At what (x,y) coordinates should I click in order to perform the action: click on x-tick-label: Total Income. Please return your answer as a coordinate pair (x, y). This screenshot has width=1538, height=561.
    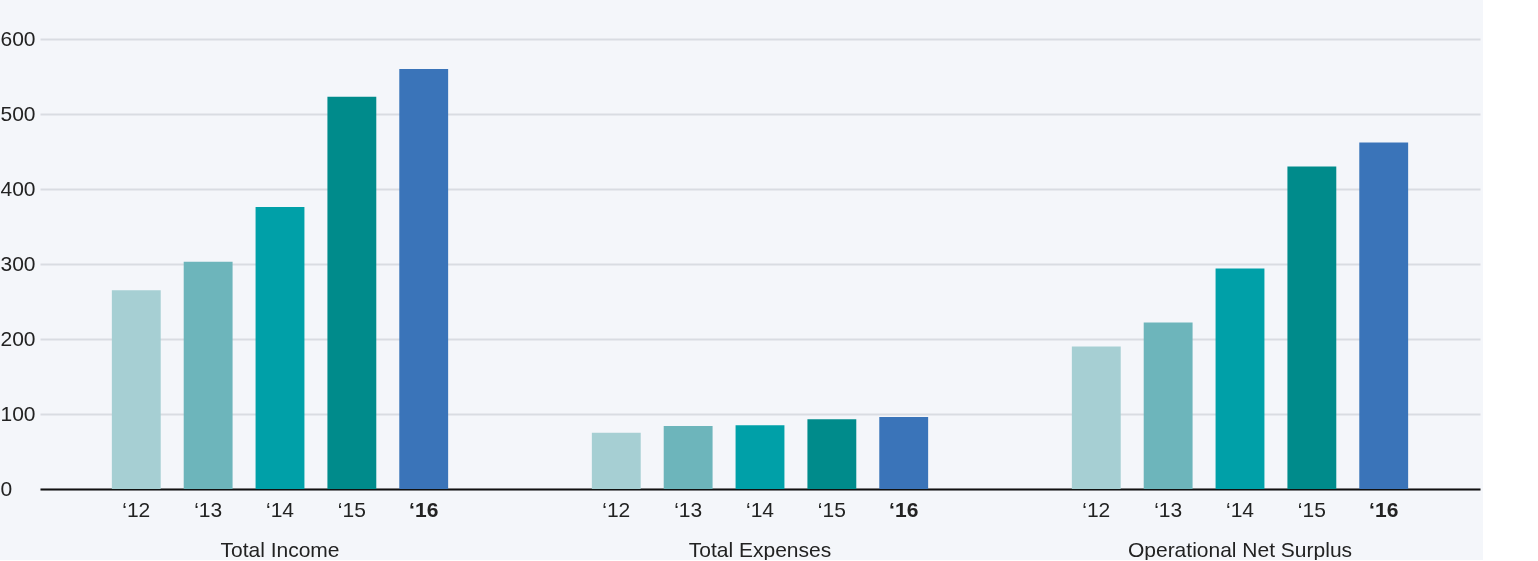
    Looking at the image, I should click on (280, 549).